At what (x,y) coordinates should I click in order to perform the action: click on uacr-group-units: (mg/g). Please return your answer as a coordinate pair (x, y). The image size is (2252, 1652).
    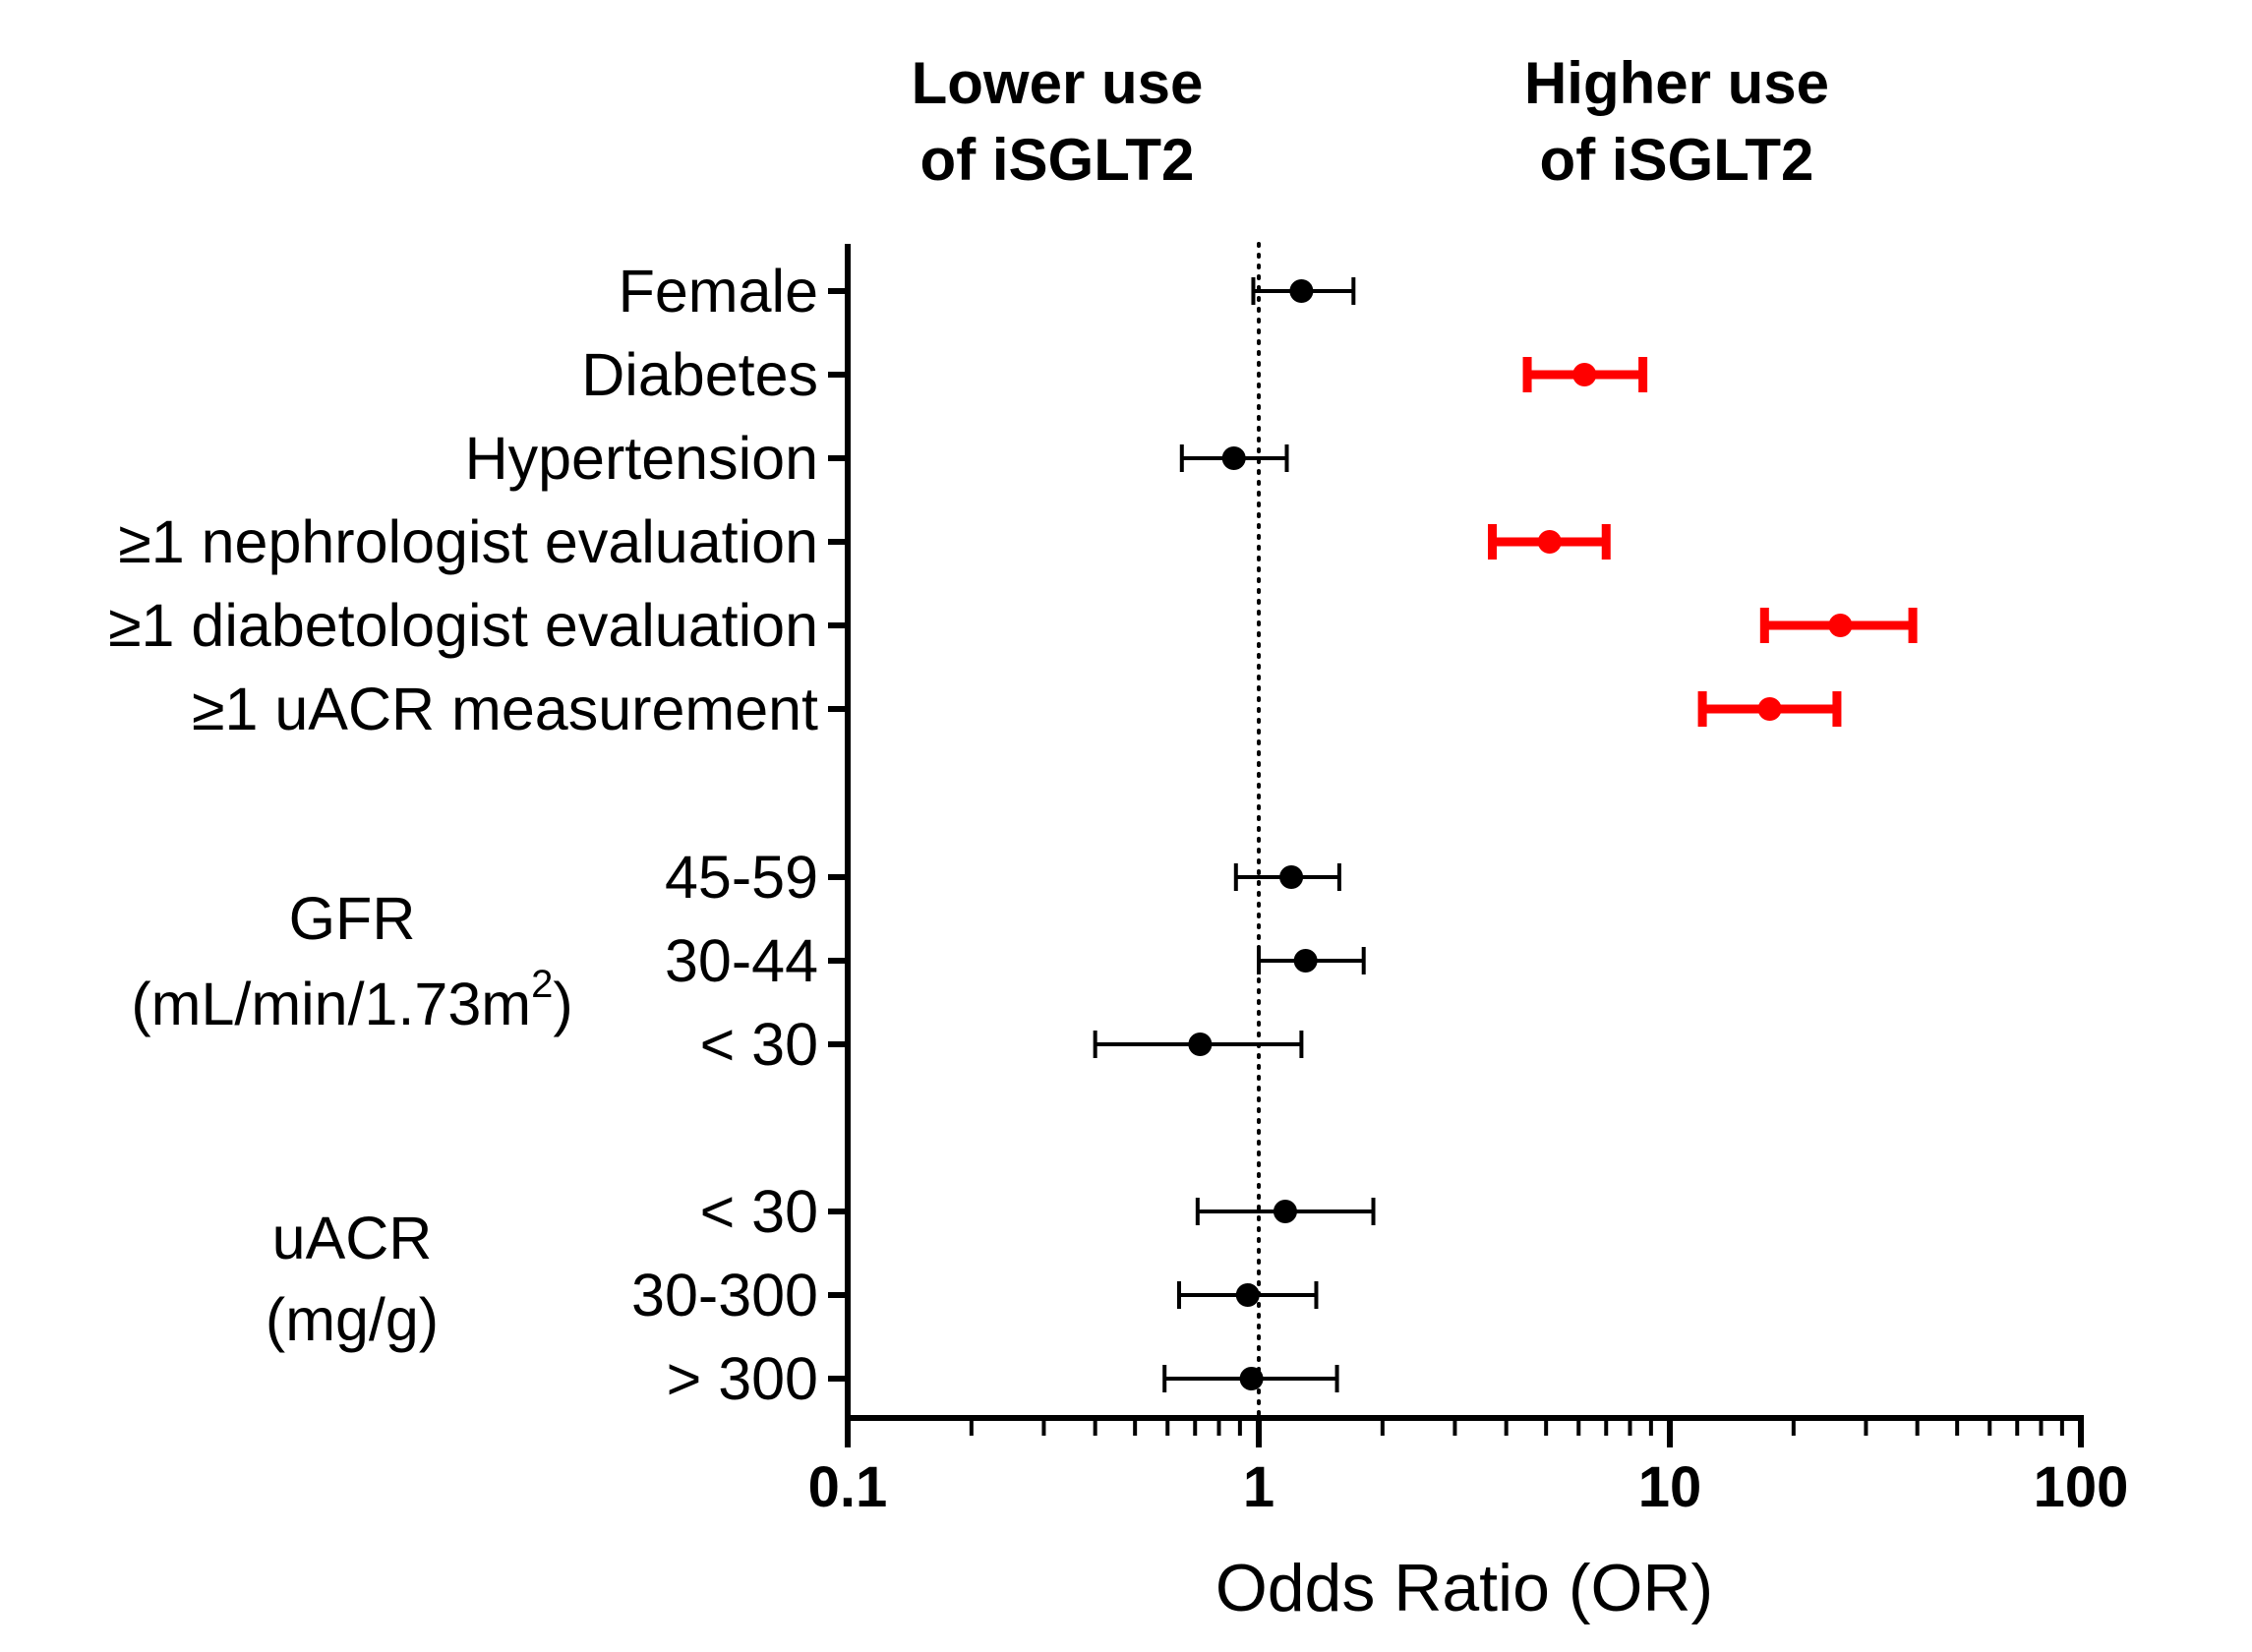
    Looking at the image, I should click on (353, 1319).